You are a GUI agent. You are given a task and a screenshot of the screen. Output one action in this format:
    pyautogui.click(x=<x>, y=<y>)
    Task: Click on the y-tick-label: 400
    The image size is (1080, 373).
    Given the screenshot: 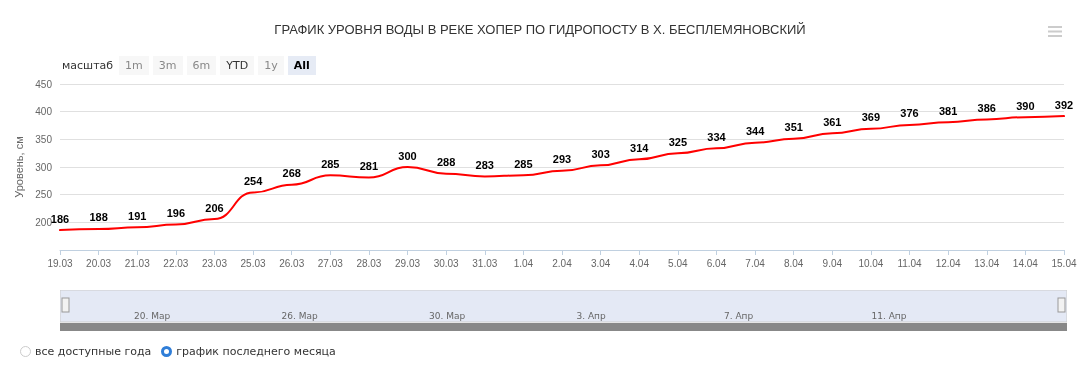 What is the action you would take?
    pyautogui.click(x=44, y=112)
    